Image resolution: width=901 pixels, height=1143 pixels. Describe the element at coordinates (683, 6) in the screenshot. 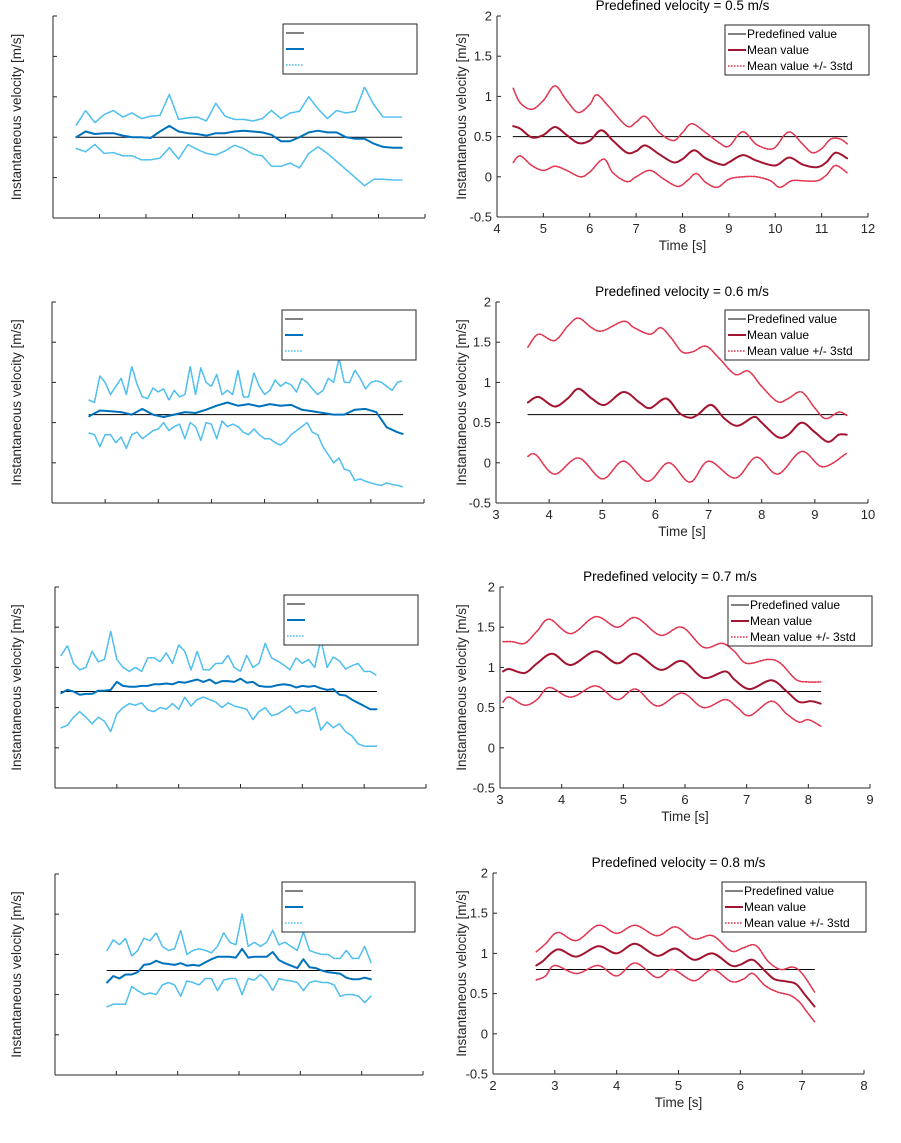

I see `chart-title: Predefined velocity = 0.5 m/s` at that location.